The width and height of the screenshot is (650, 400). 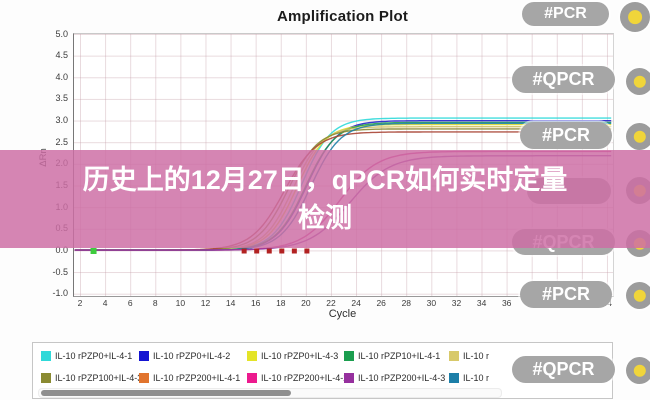 What do you see at coordinates (381, 303) in the screenshot?
I see `x-tick-label: 26` at bounding box center [381, 303].